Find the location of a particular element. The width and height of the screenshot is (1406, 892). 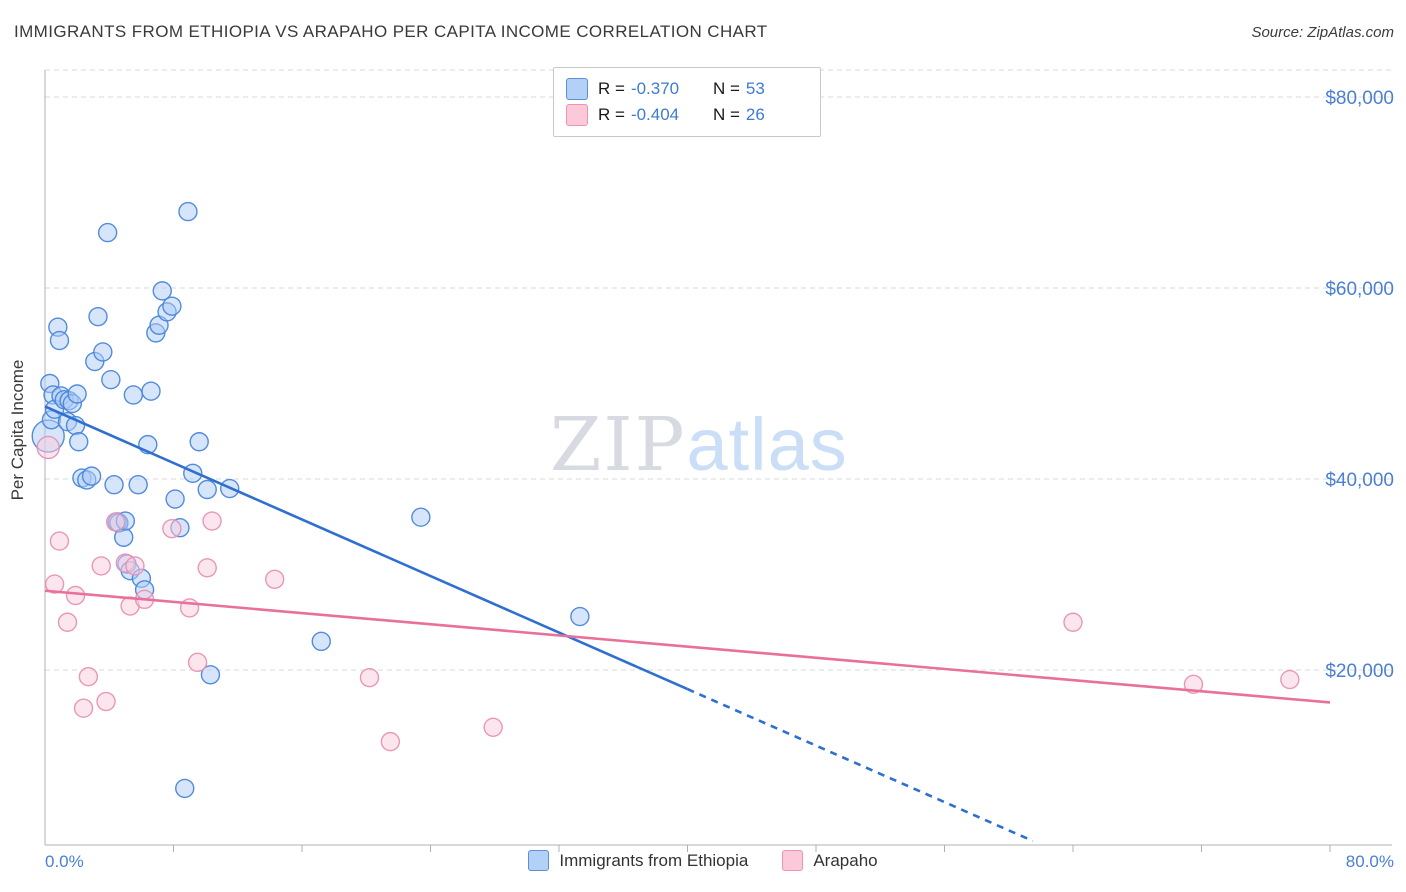

correlation-stats-legend: R = -0.370 N = 53 R = -0.404 N = 26 is located at coordinates (687, 102).